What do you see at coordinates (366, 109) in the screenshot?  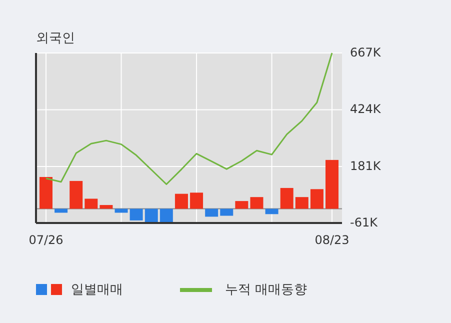 I see `y-tick-label: 424K` at bounding box center [366, 109].